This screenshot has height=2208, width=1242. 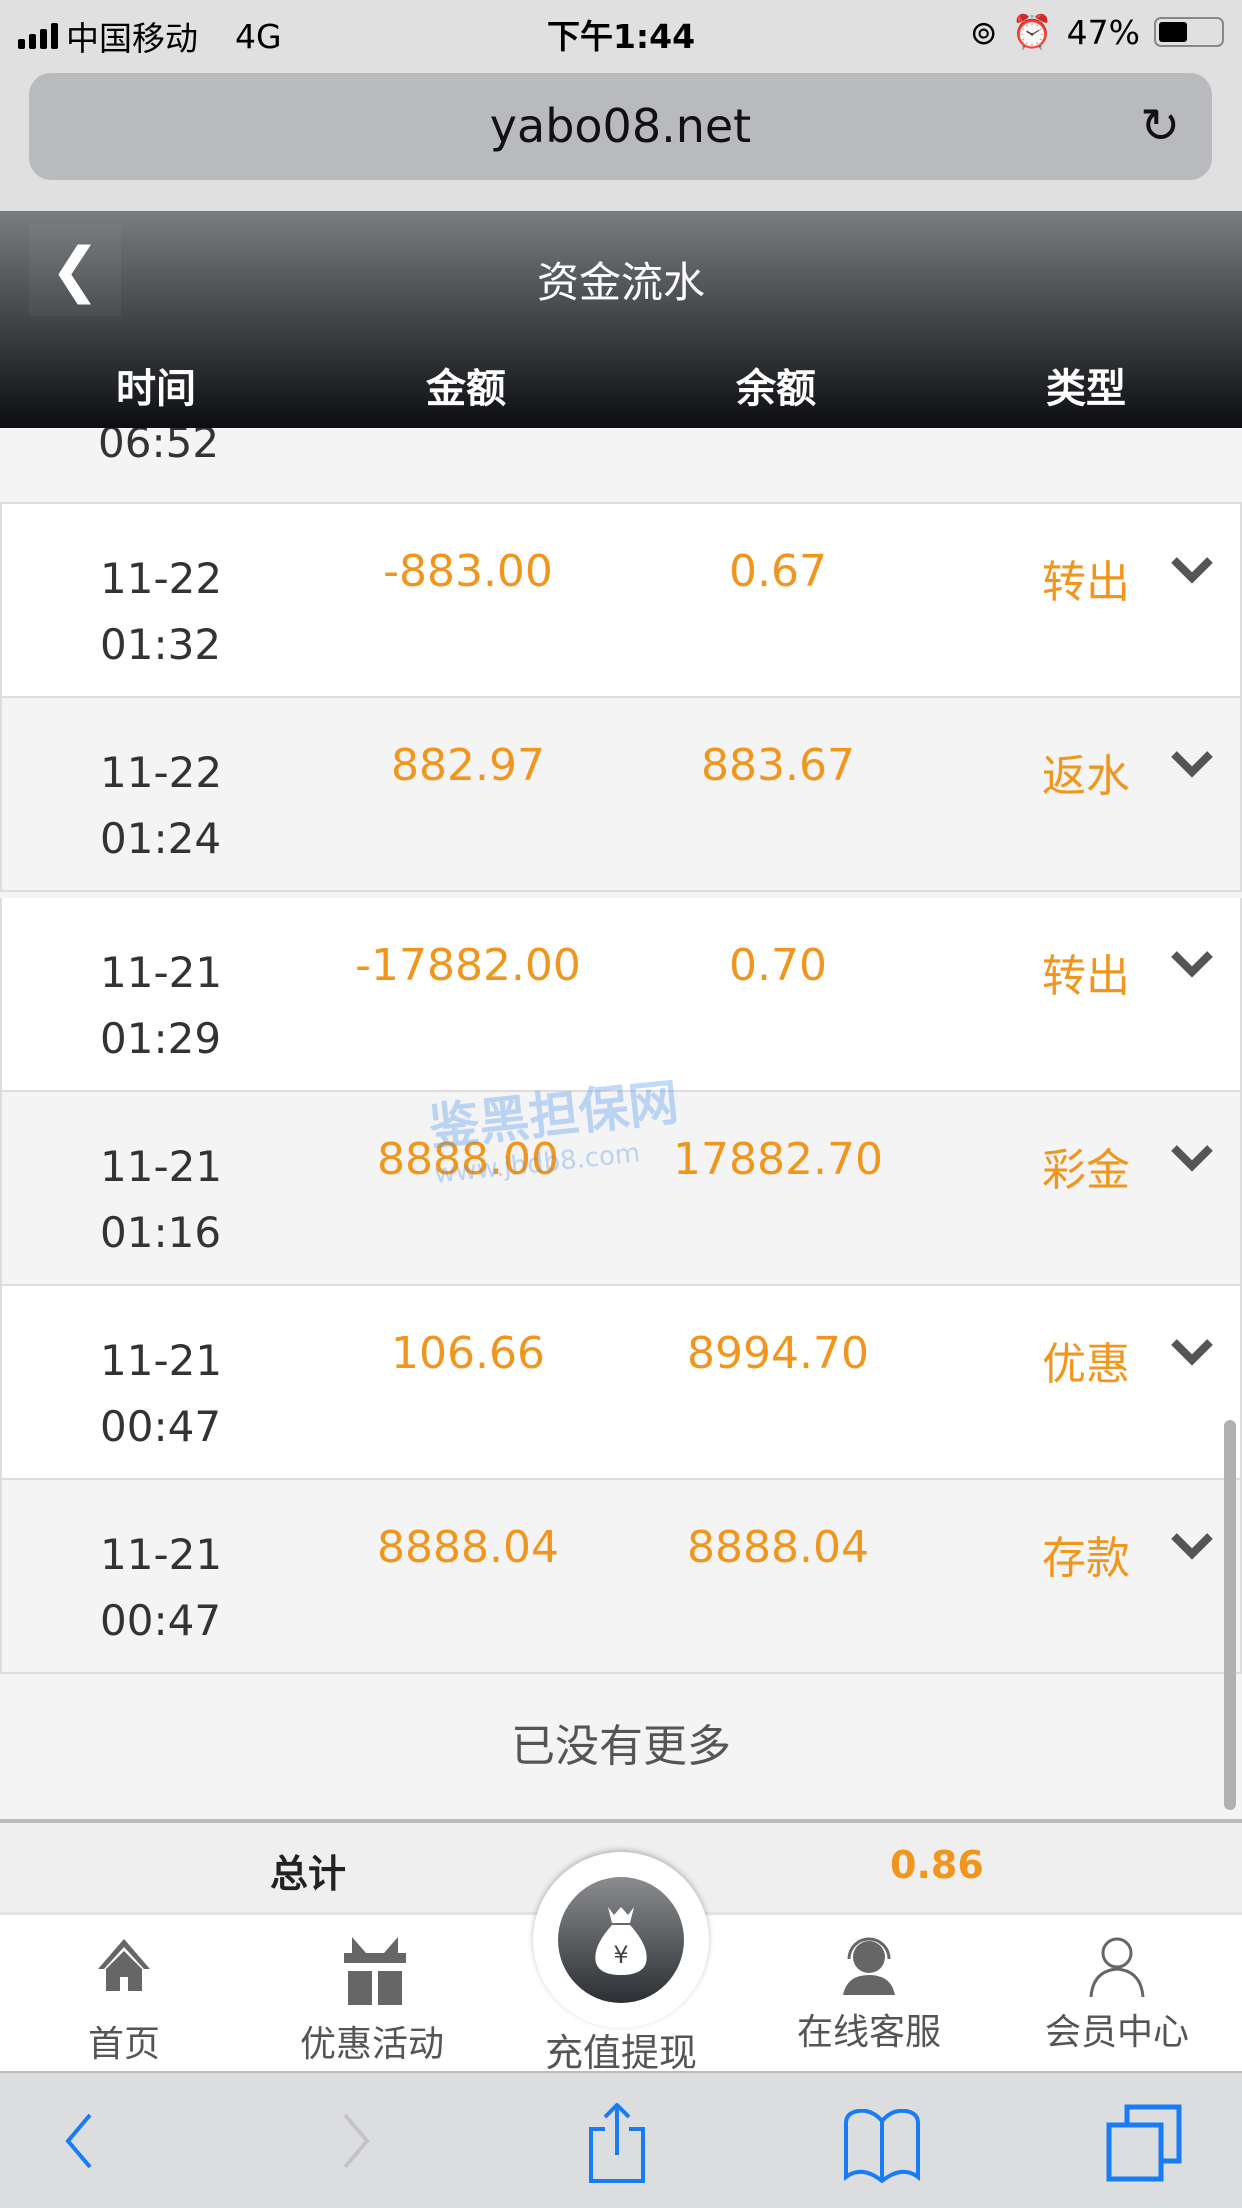 I want to click on total-value: 0.86, so click(x=937, y=1865).